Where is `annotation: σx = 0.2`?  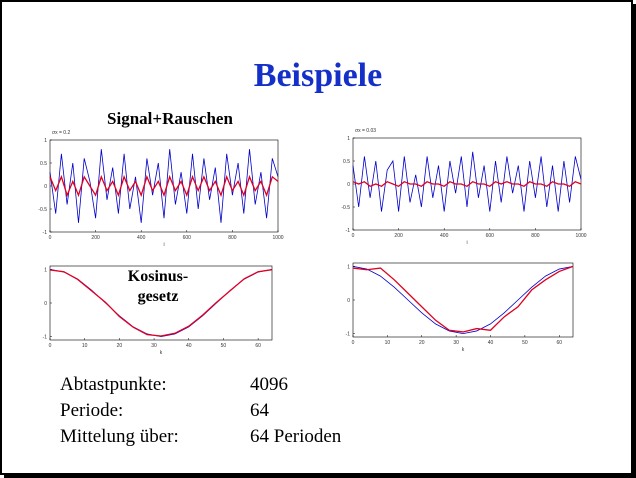
annotation: σx = 0.2 is located at coordinates (61, 133).